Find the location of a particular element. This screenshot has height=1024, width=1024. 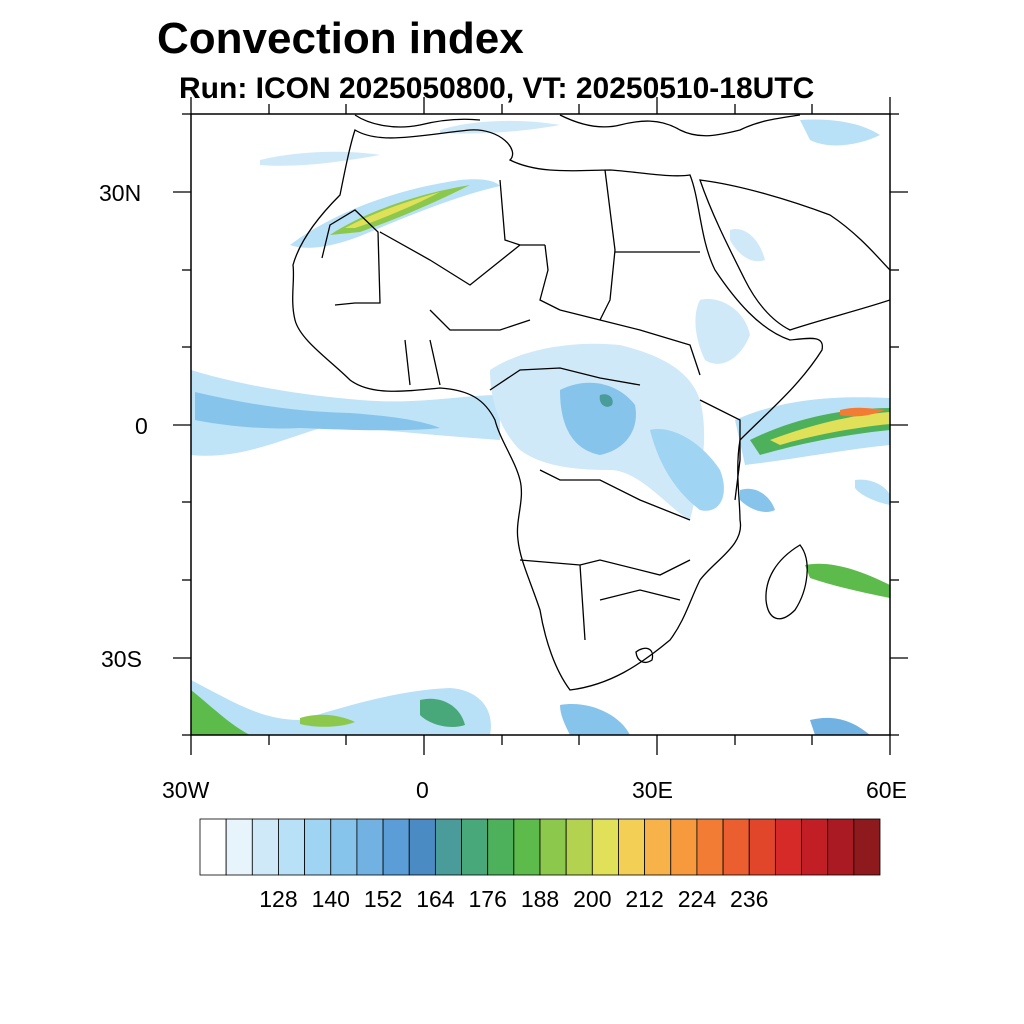

convection-area-itcz is located at coordinates (345, 413).